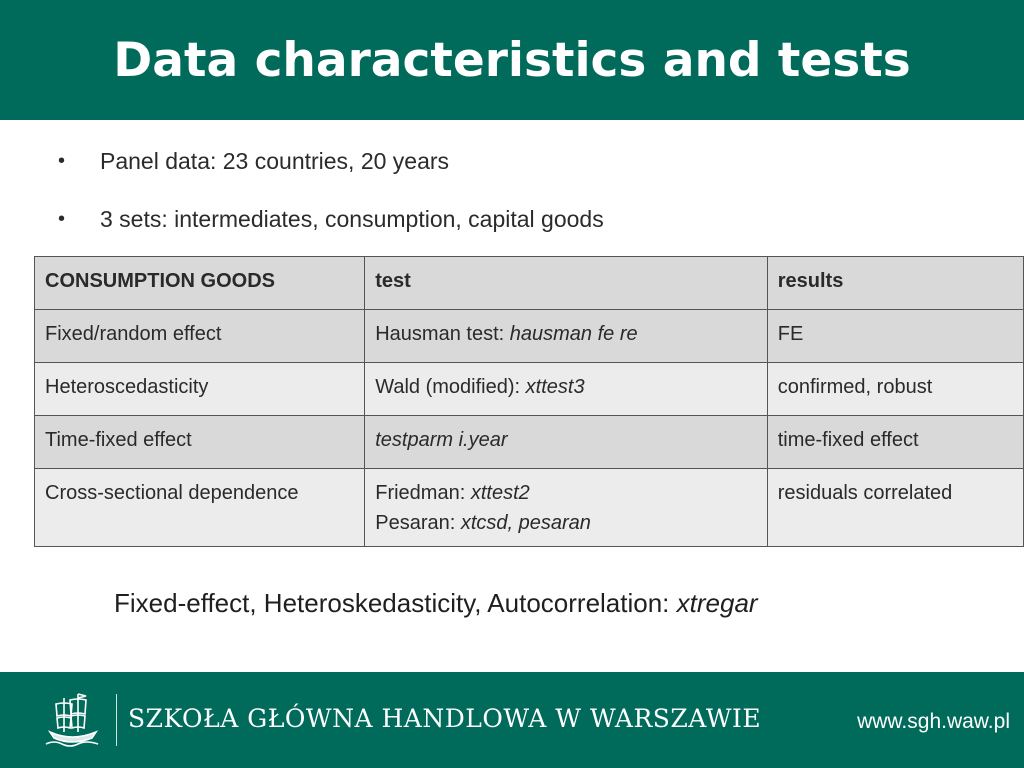  I want to click on row-result: FE, so click(895, 336).